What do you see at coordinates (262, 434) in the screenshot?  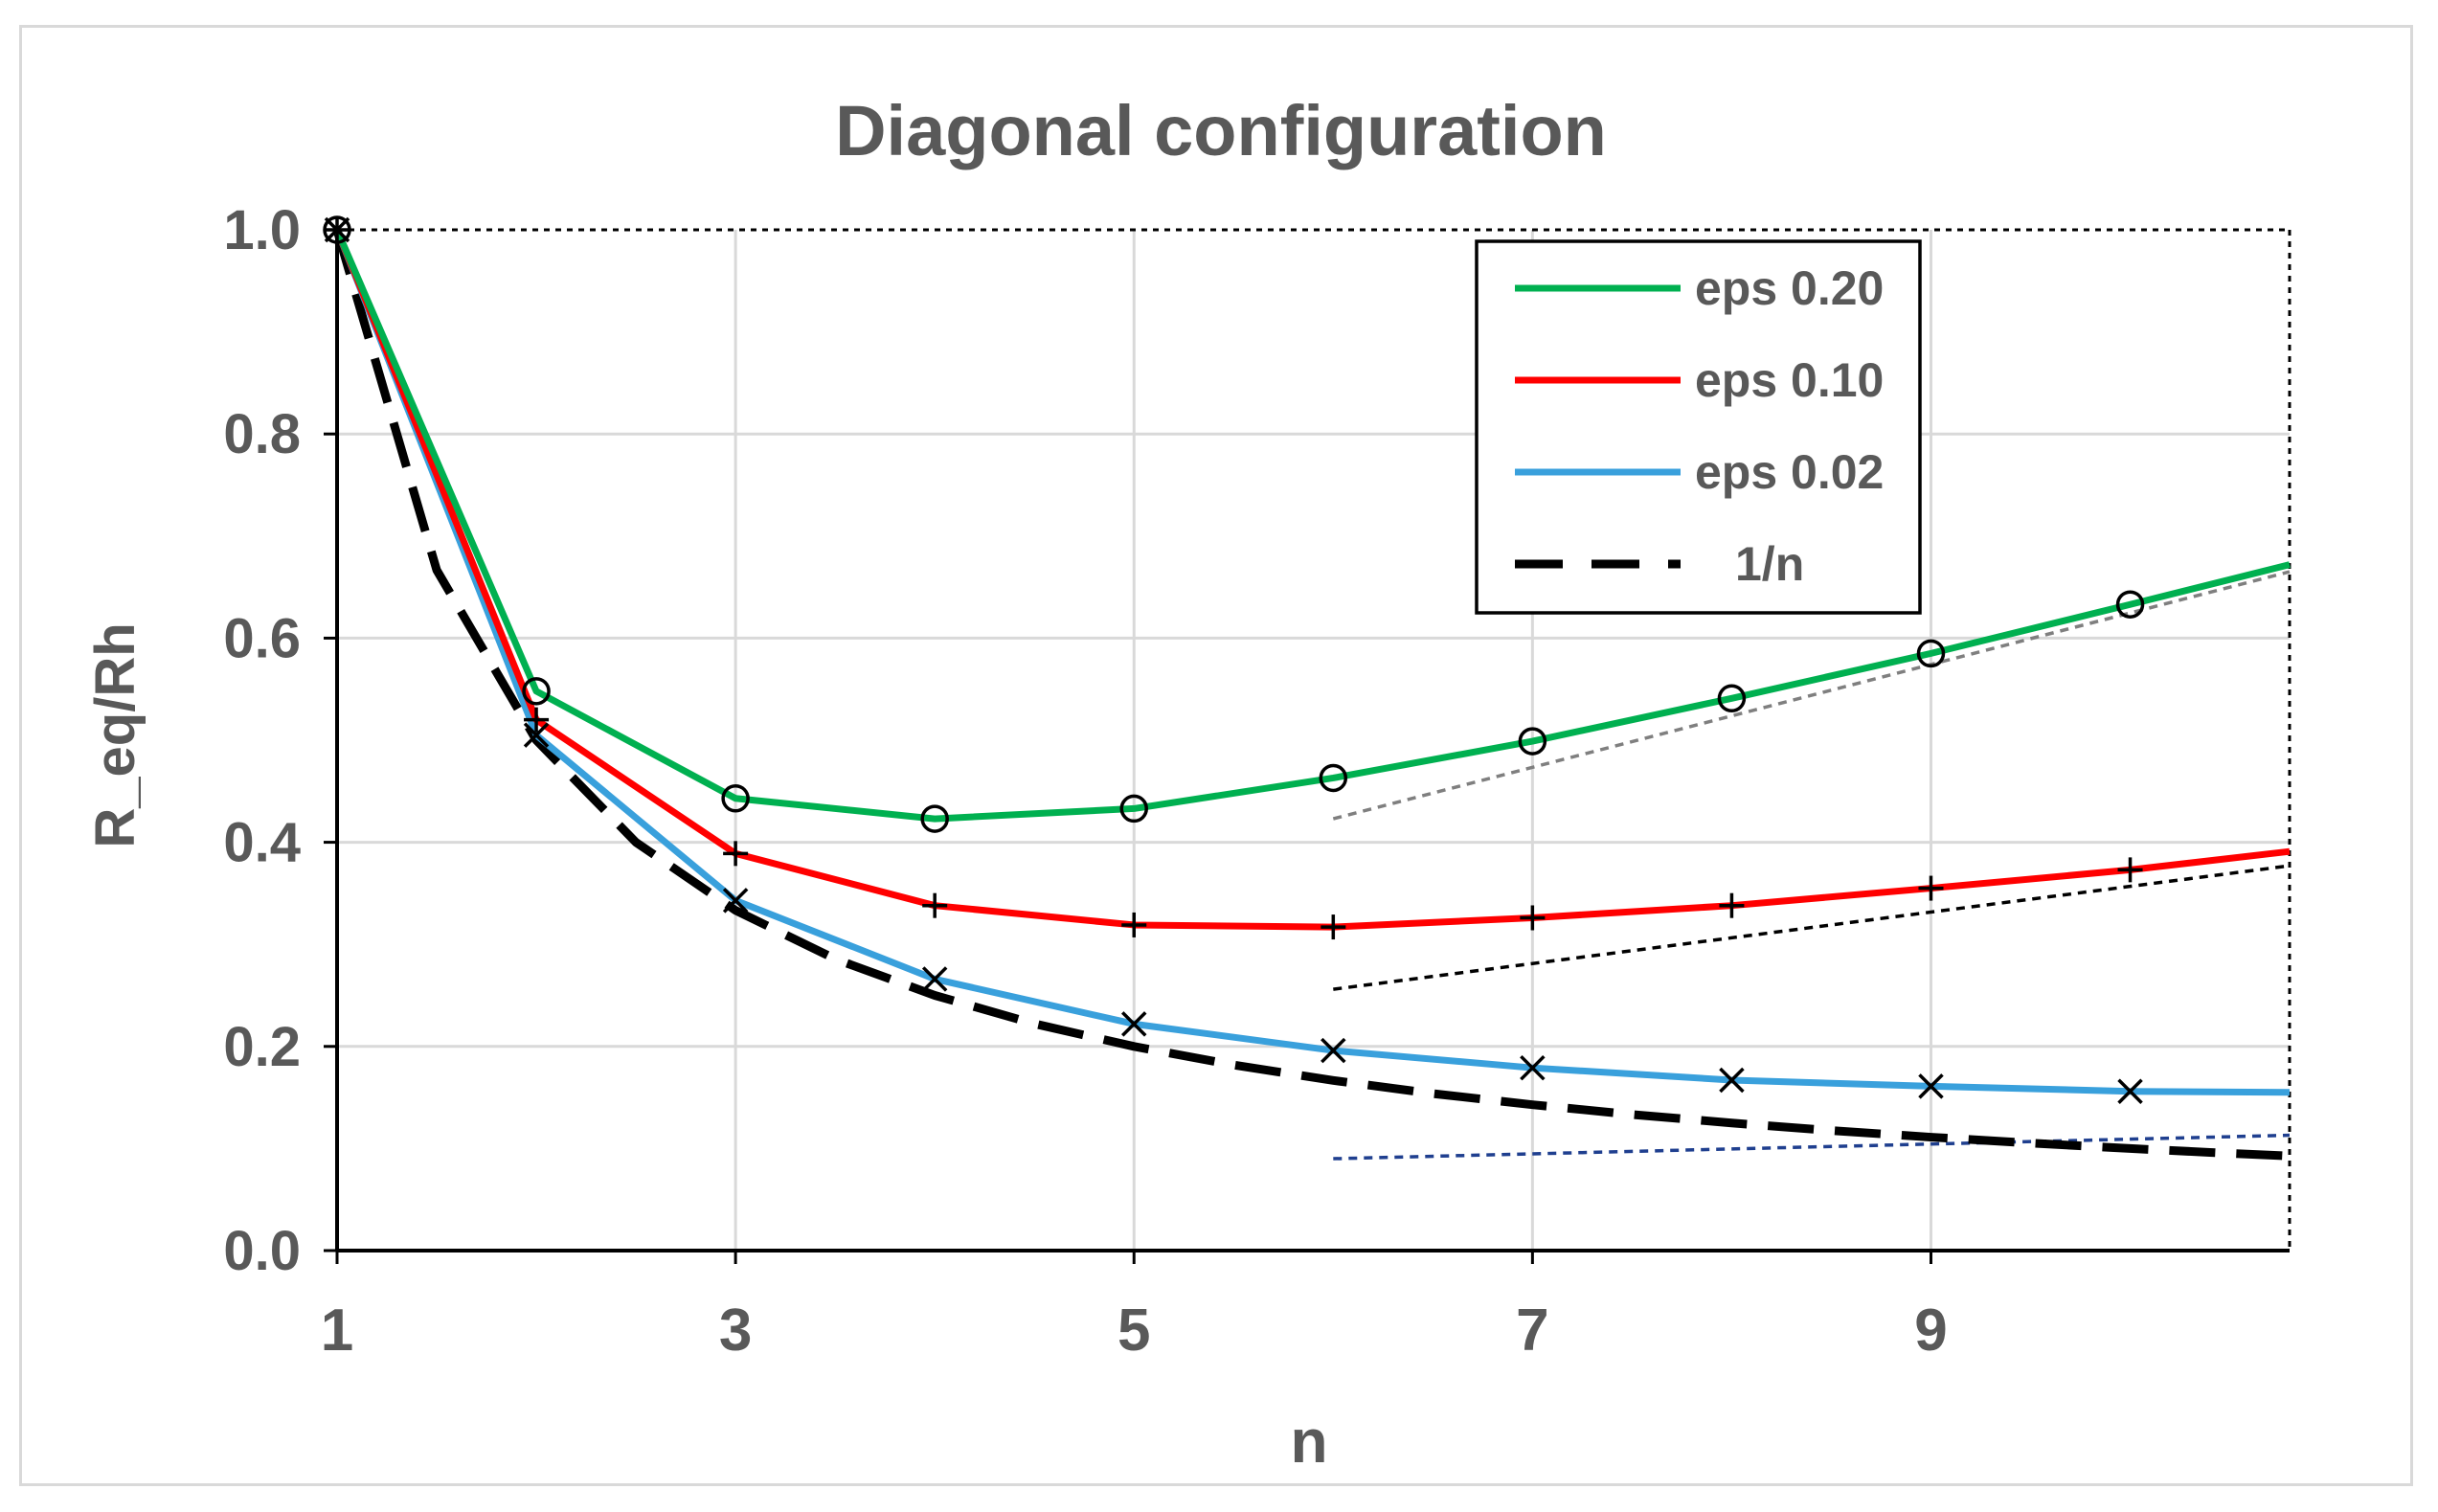 I see `y-tick-label: 0.8` at bounding box center [262, 434].